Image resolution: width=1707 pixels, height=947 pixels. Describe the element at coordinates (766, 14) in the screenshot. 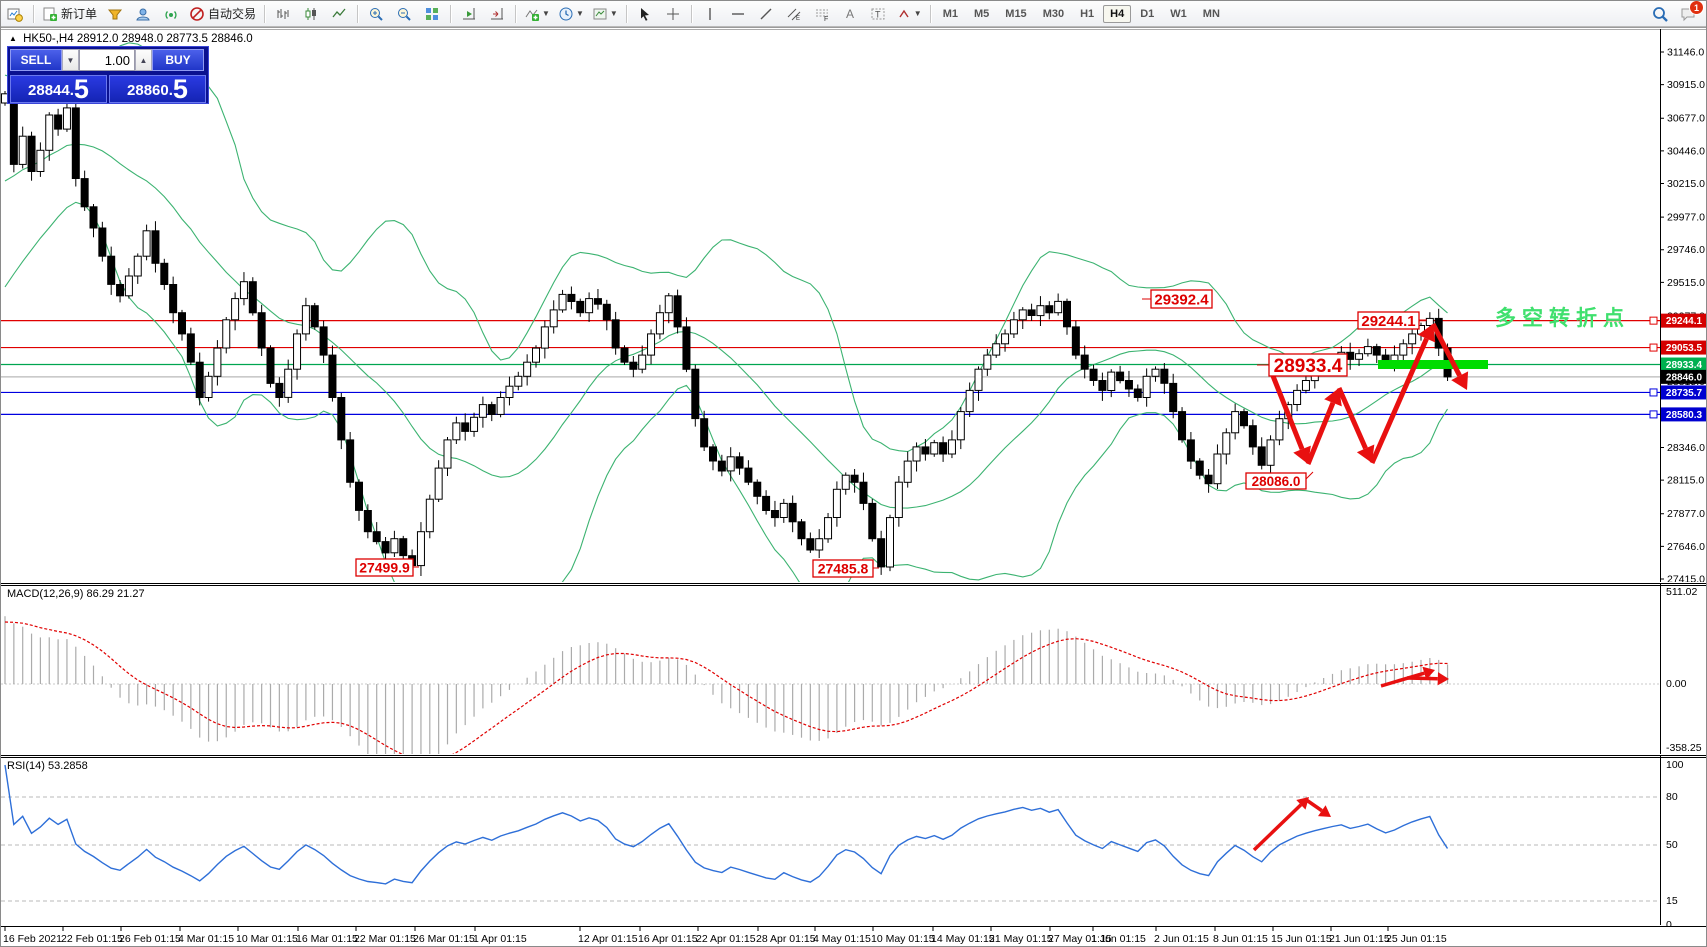

I see `trendline-icon` at that location.